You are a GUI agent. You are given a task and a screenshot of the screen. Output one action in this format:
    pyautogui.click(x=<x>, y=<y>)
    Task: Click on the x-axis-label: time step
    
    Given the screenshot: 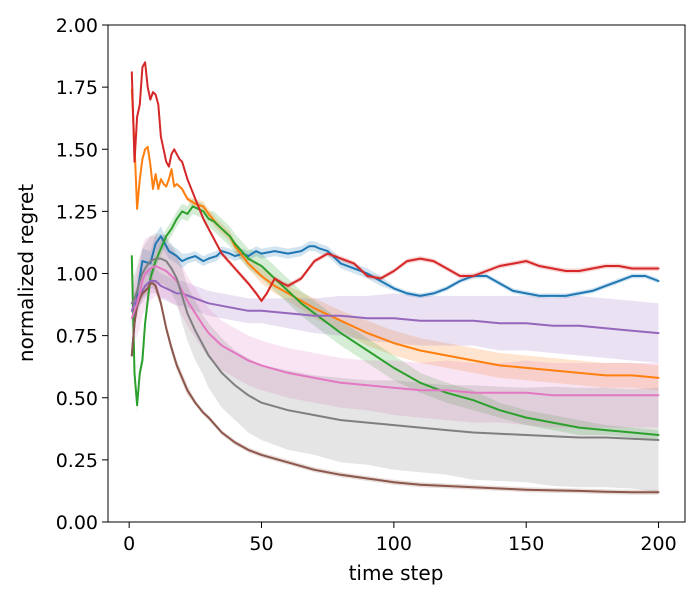 What is the action you would take?
    pyautogui.click(x=396, y=573)
    